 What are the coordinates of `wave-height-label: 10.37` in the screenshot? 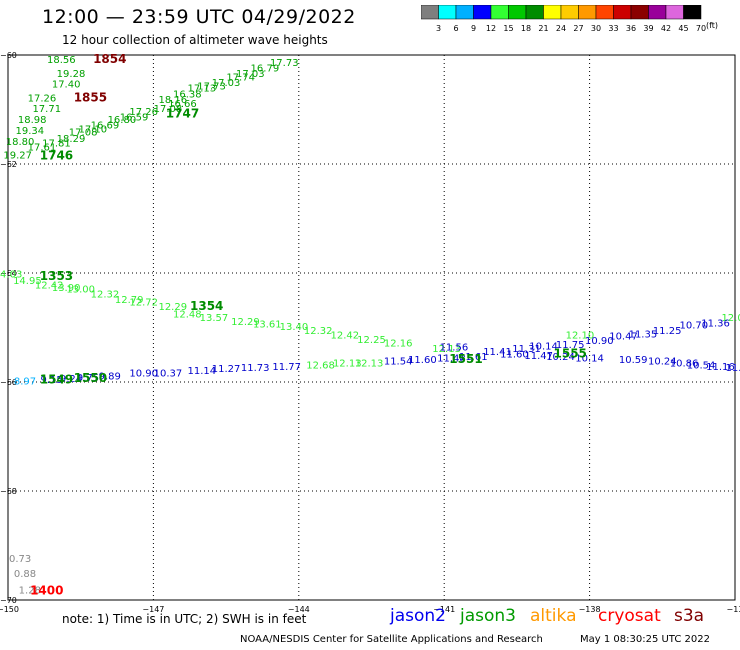 It's located at (168, 374).